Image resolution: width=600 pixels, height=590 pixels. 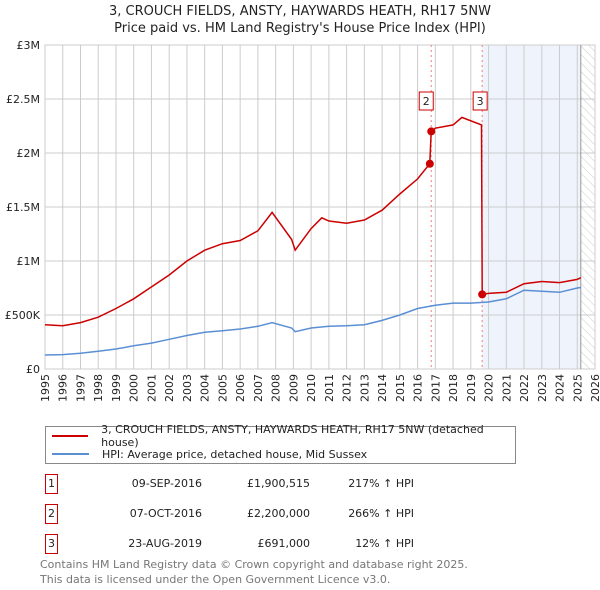 I want to click on sale-label: 3, so click(x=480, y=101).